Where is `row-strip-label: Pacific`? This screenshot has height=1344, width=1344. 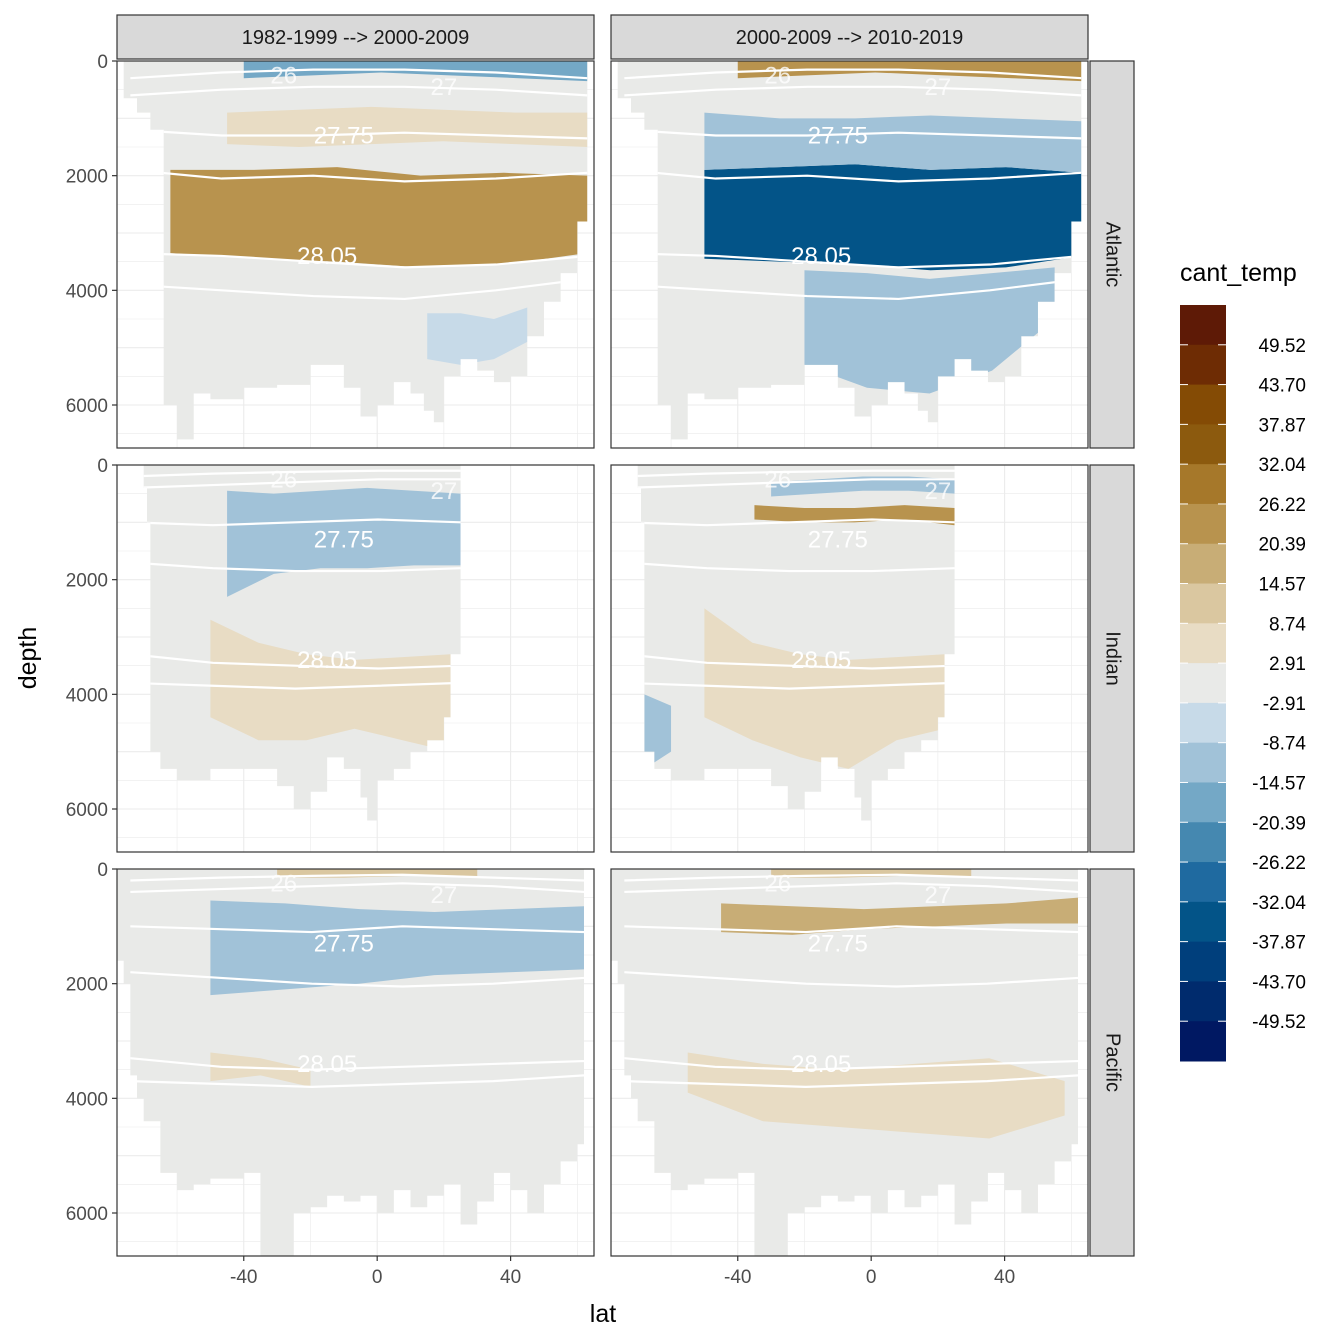
row-strip-label: Pacific is located at coordinates (1113, 1062).